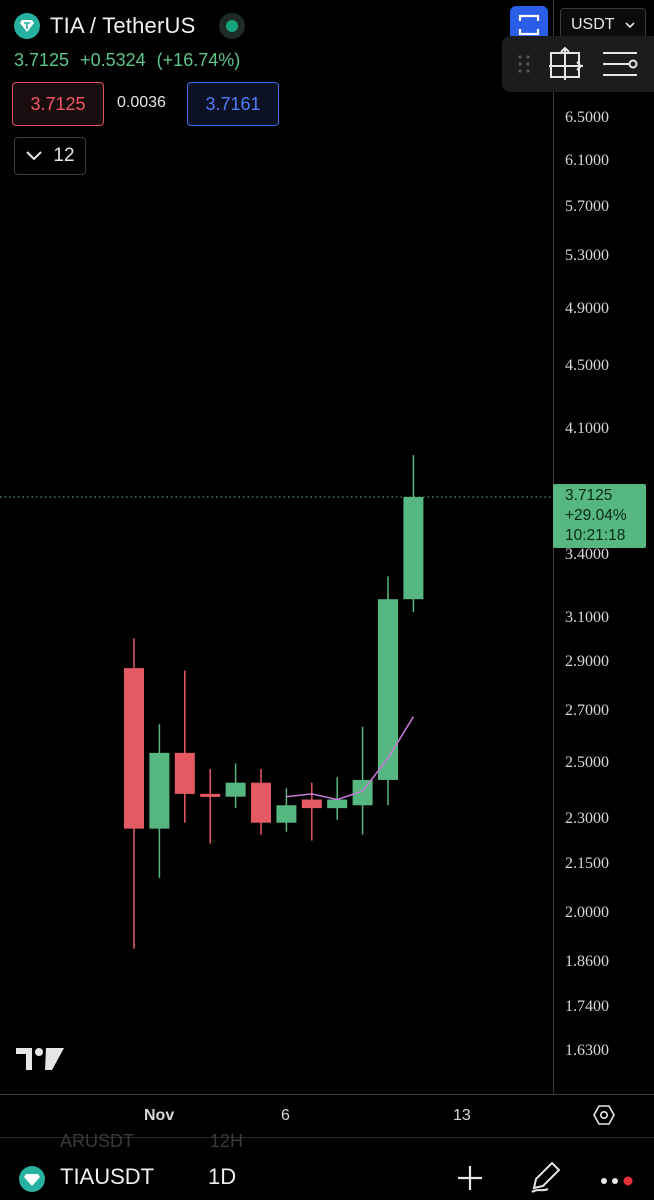 Image resolution: width=654 pixels, height=1200 pixels. What do you see at coordinates (587, 617) in the screenshot?
I see `price-label: 3.1000` at bounding box center [587, 617].